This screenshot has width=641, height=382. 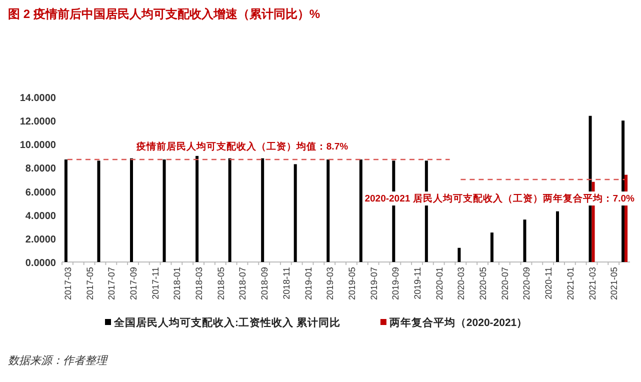 What do you see at coordinates (286, 283) in the screenshot?
I see `x-tick-label: 2018-11` at bounding box center [286, 283].